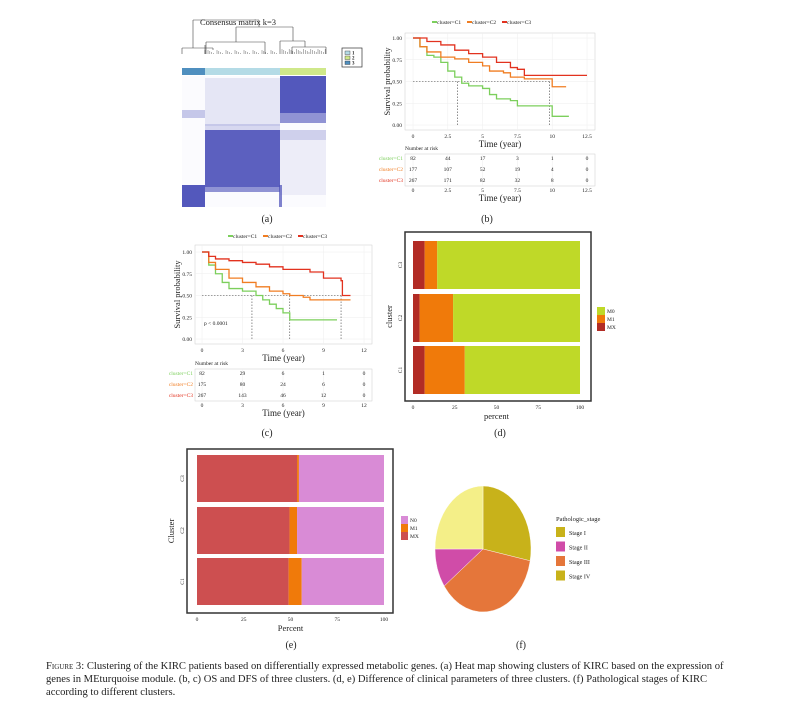 The height and width of the screenshot is (713, 785). Describe the element at coordinates (242, 406) in the screenshot. I see `risk-x-tick-label: 3` at that location.